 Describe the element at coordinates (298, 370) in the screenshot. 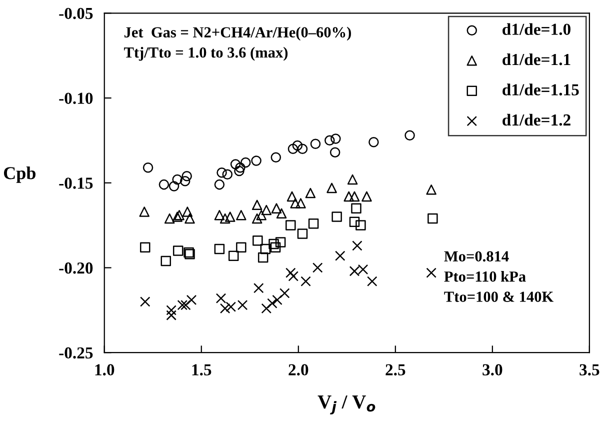

I see `x-tick-label: 2.0` at that location.